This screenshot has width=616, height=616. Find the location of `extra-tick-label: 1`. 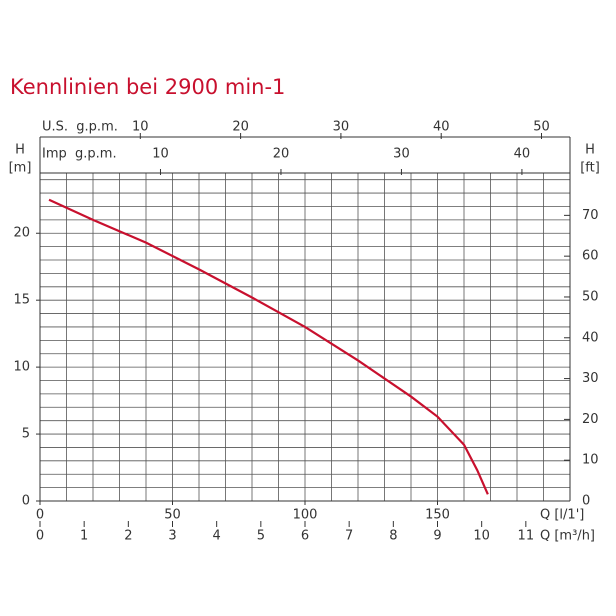

extra-tick-label: 1 is located at coordinates (84, 536).